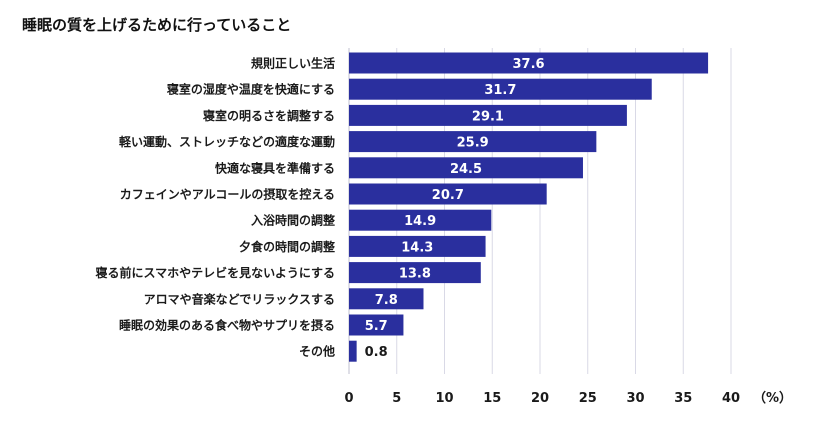  I want to click on category-label: 寝室の湿度や温度を快適にする, so click(251, 89).